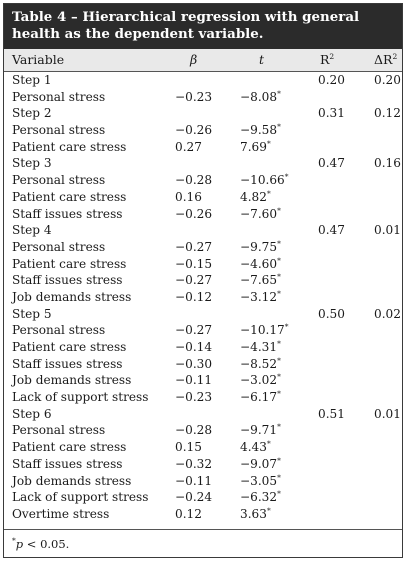  I want to click on row-t-value: −4.31, so click(259, 347).